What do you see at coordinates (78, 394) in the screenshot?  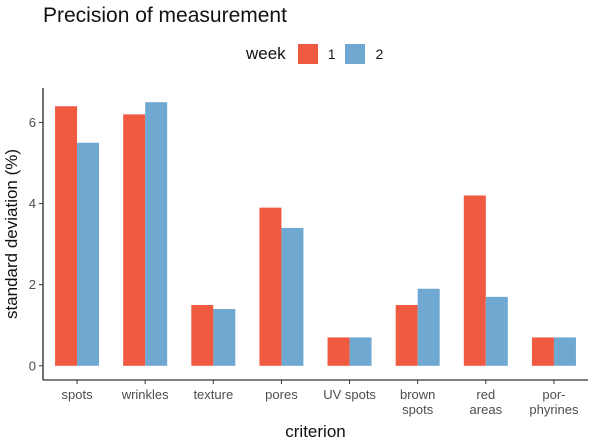 I see `x-tick-label-spots: spots` at bounding box center [78, 394].